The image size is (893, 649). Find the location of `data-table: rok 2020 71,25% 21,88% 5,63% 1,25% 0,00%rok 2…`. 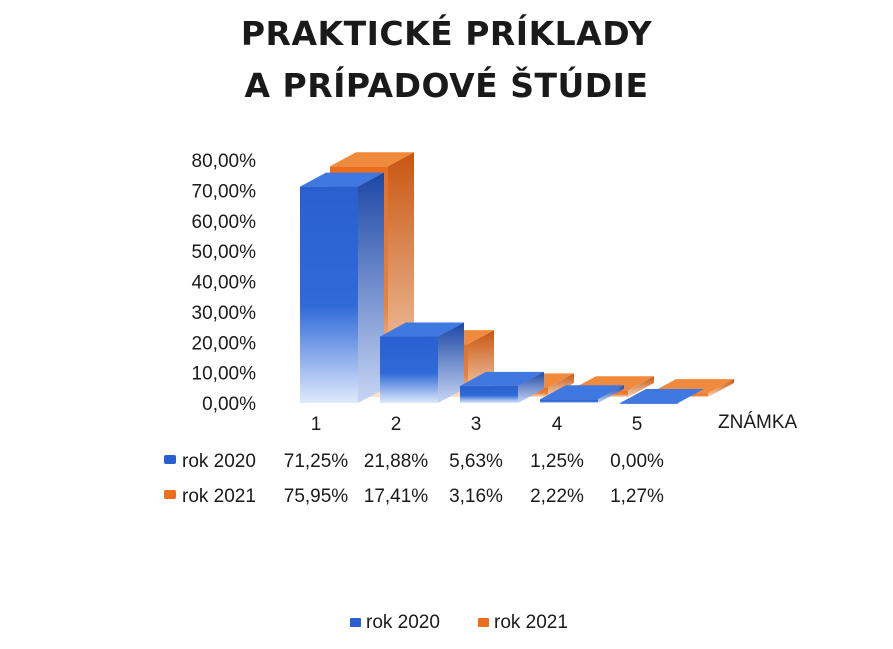

data-table: rok 2020 71,25% 21,88% 5,63% 1,25% 0,00%rok 2… is located at coordinates (414, 479).